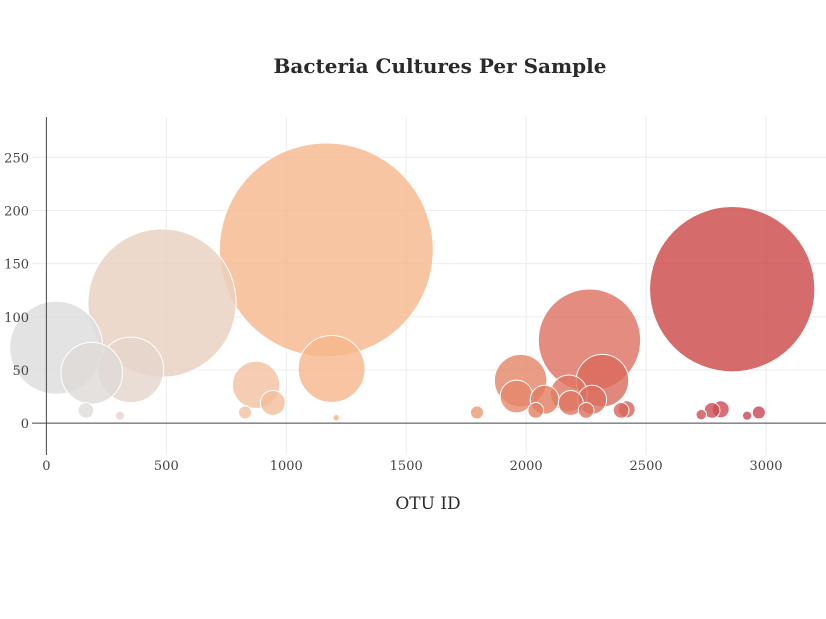  Describe the element at coordinates (765, 466) in the screenshot. I see `x-tick-label: 3000` at that location.